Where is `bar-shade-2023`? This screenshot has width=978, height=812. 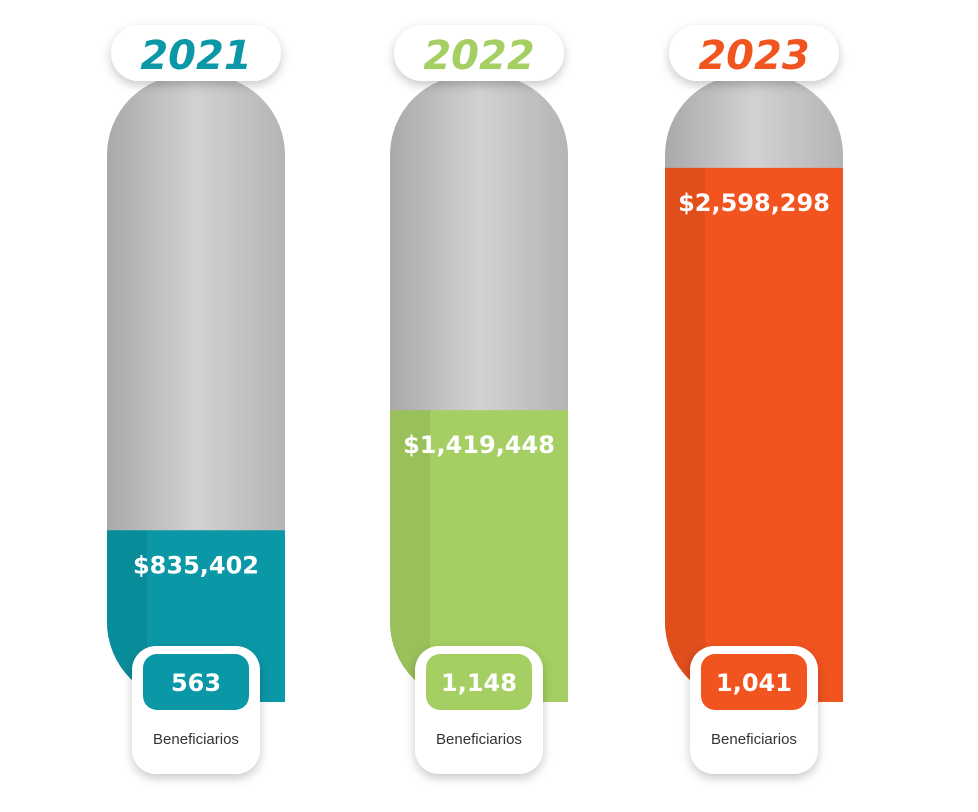
bar-shade-2023 is located at coordinates (685, 434).